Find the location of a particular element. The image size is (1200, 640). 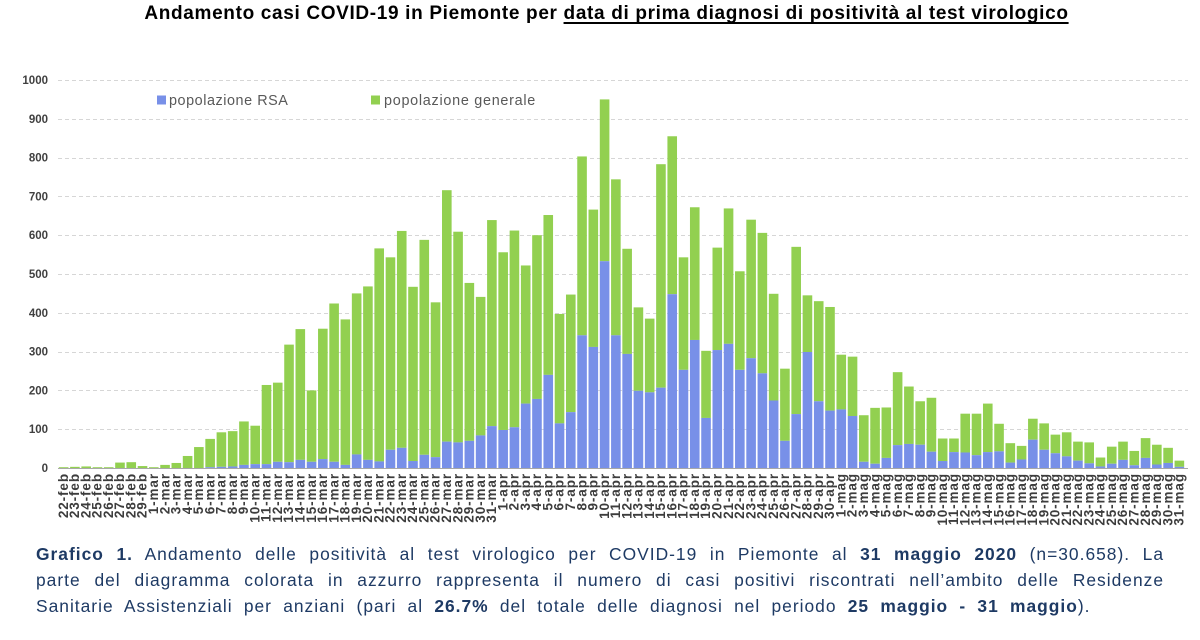

svg-text: 12-mag is located at coordinates (964, 499).